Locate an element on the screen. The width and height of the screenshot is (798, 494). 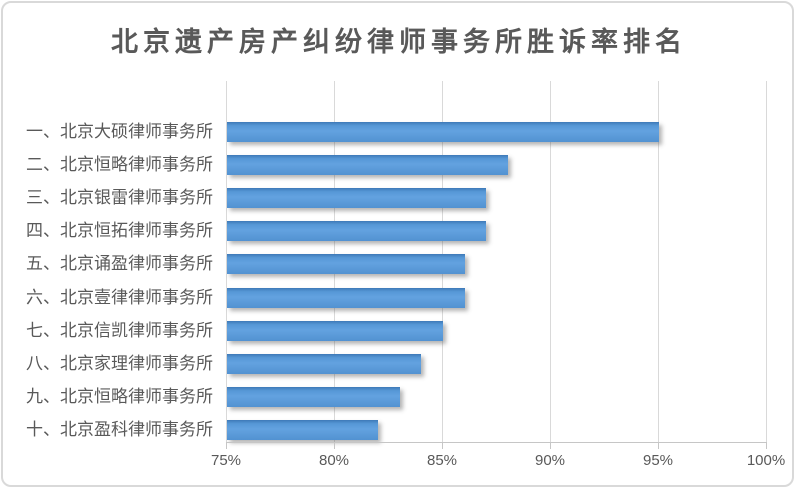
x-axis-labels: 75% 80% 85% 90% 95% 100% is located at coordinates (399, 463).